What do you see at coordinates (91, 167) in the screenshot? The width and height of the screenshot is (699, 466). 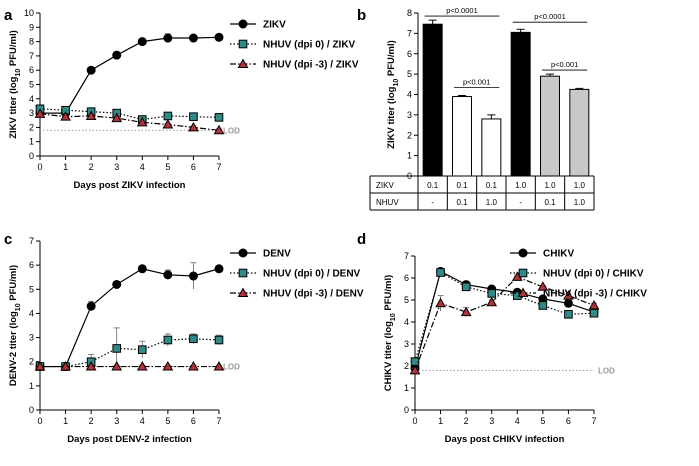 I see `x-tick-label-a: 2` at bounding box center [91, 167].